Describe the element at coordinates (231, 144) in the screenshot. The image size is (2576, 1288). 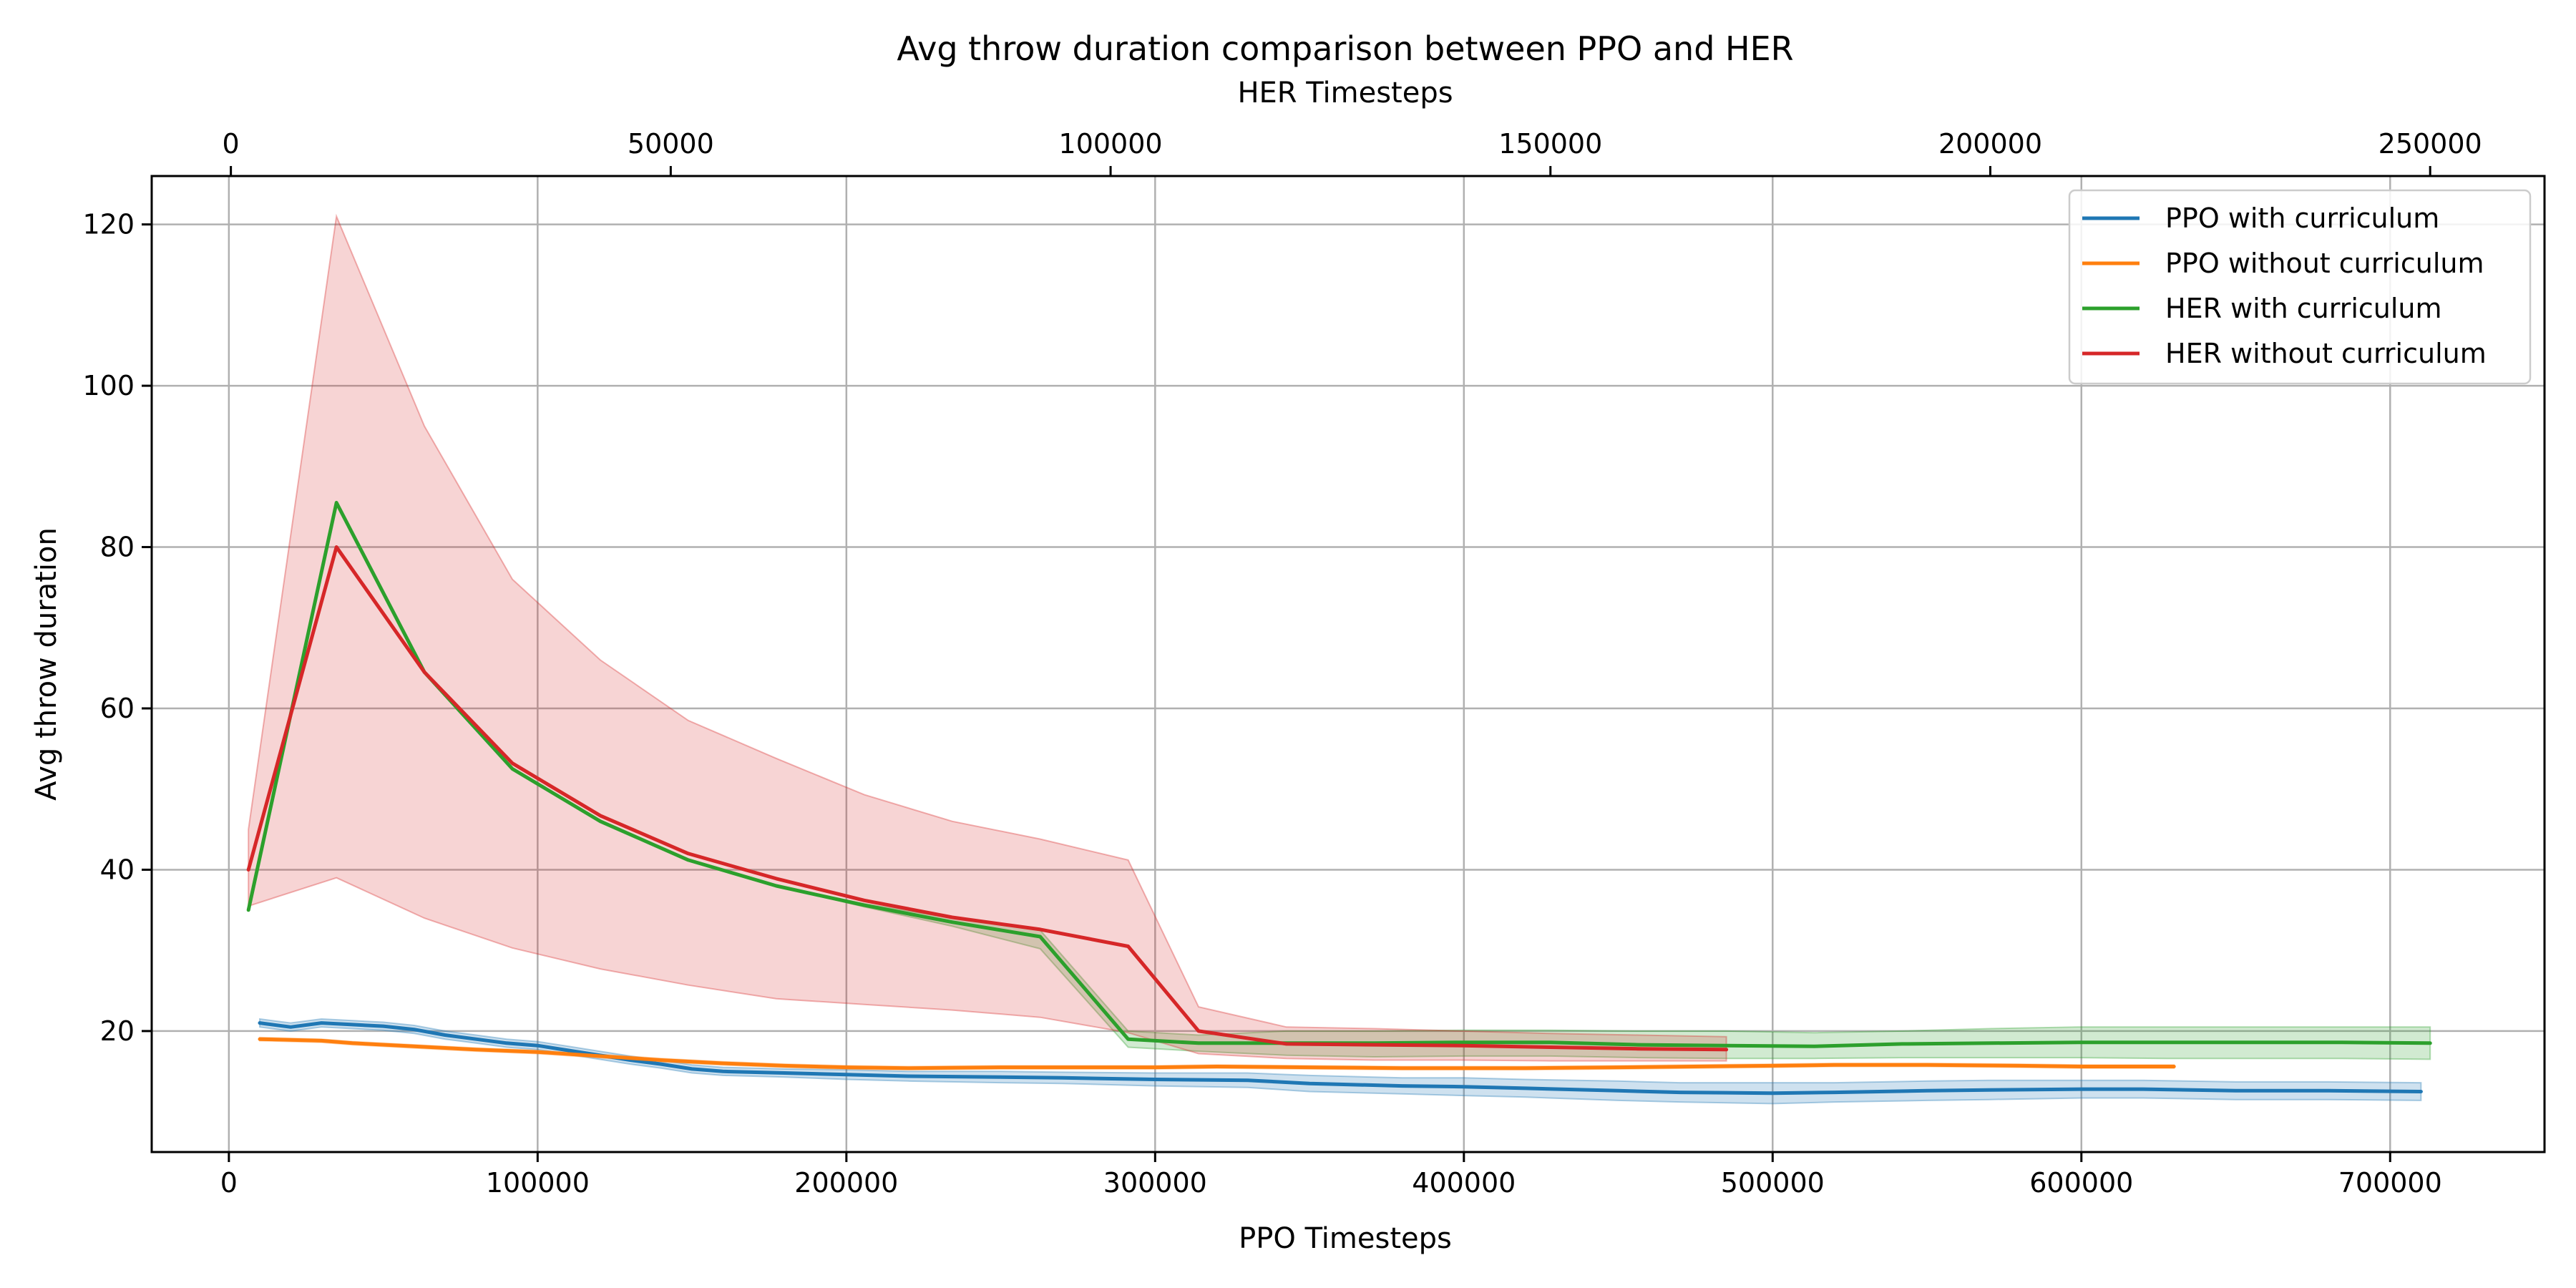
I see `x2-tick-label: 0` at that location.